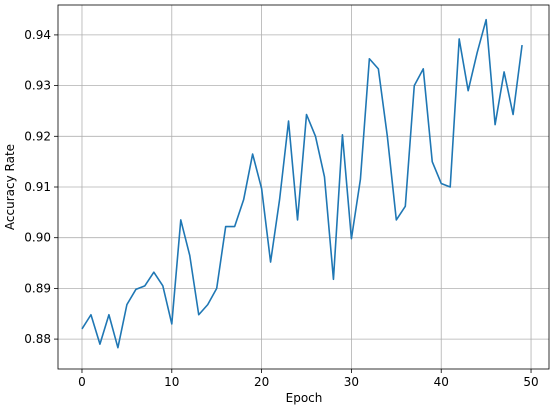  Describe the element at coordinates (37, 136) in the screenshot. I see `y-tick-label: 0.92` at that location.